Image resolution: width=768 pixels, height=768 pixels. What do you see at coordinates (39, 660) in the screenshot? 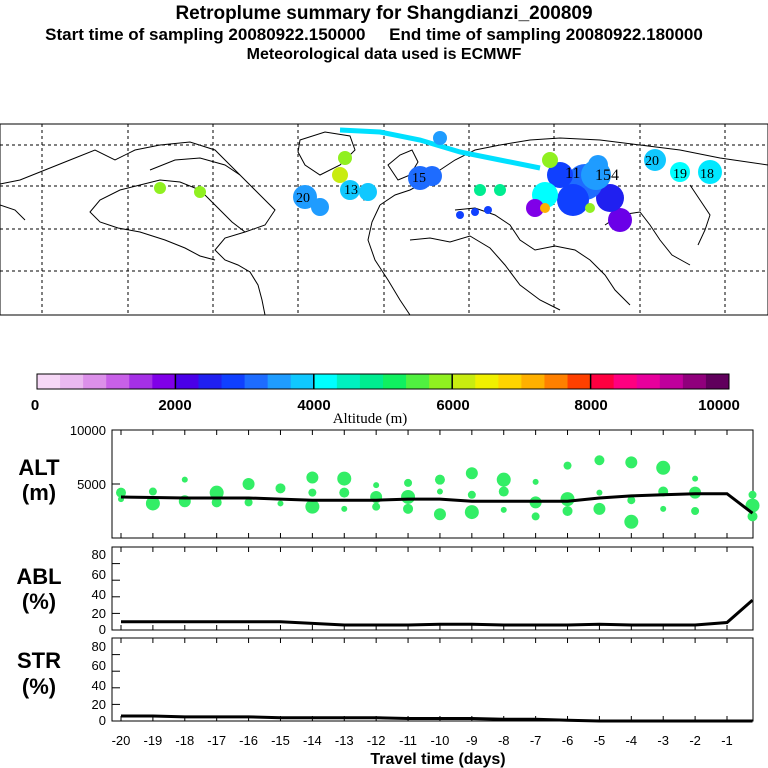
I see `str-ylabel: STR` at bounding box center [39, 660].